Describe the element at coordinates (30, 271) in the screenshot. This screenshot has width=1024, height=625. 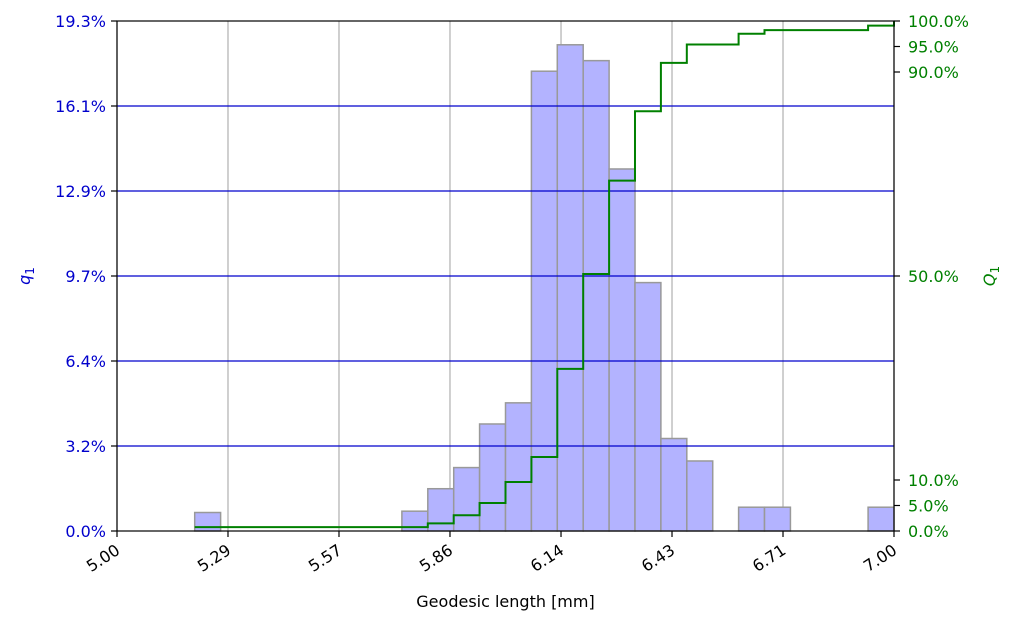
I see `y-left-label-sub: 1` at that location.